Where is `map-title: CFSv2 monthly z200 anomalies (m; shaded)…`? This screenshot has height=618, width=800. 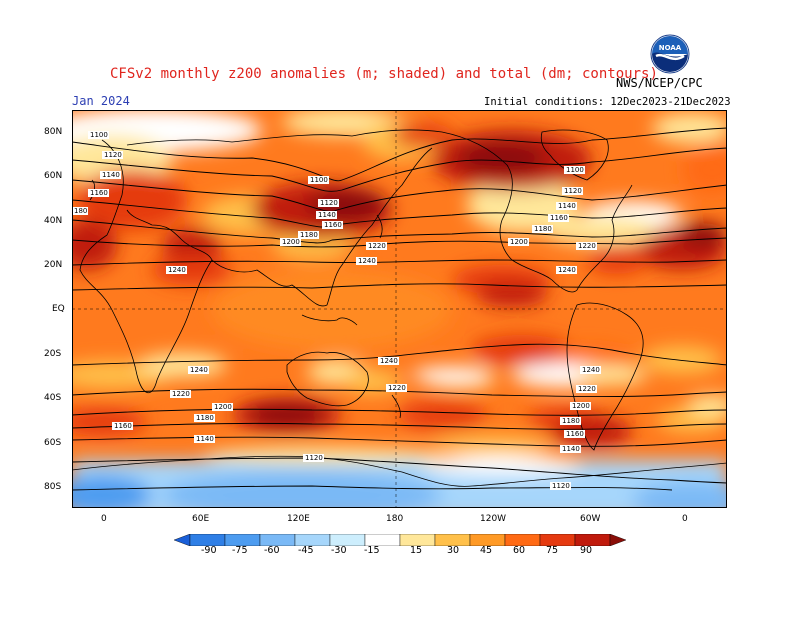 map-title: CFSv2 monthly z200 anomalies (m; shaded)… is located at coordinates (384, 74).